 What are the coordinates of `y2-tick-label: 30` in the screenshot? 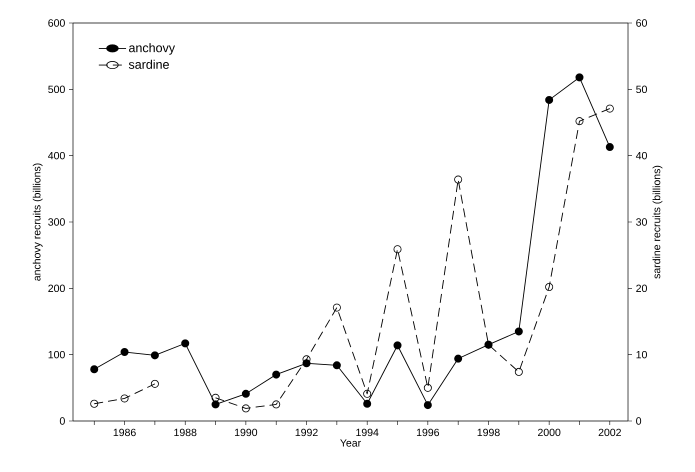 It's located at (641, 222).